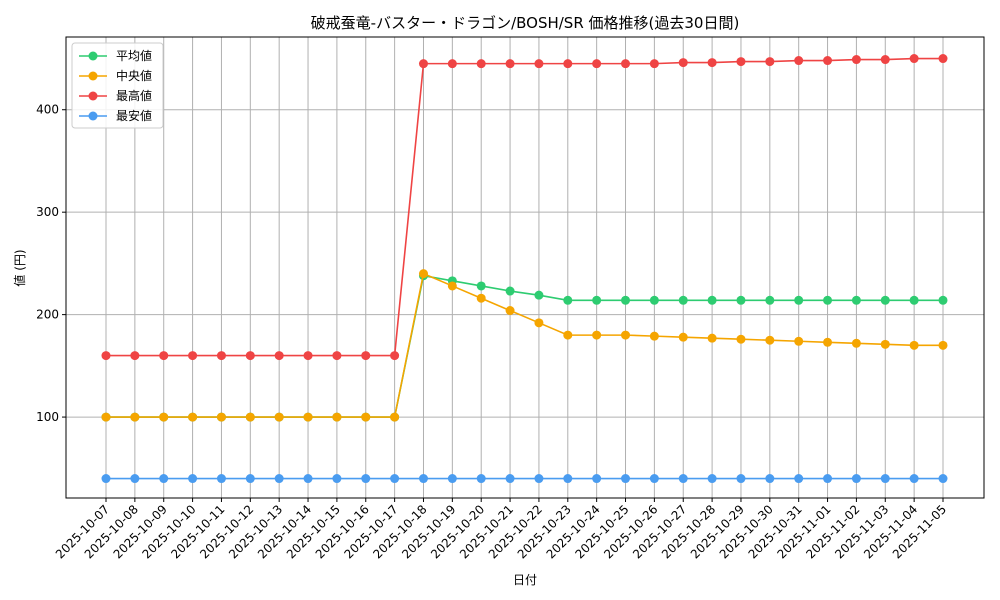 This screenshot has width=1000, height=600. I want to click on y-axis-label: 値 (円), so click(19, 267).